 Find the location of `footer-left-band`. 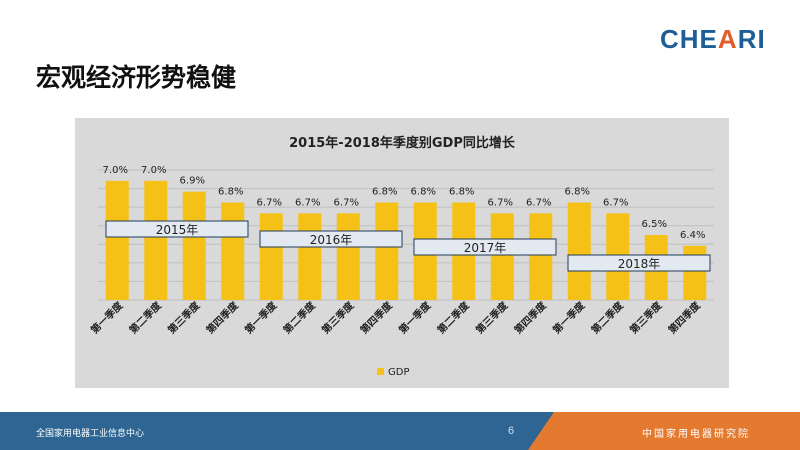

footer-left-band is located at coordinates (280, 431).